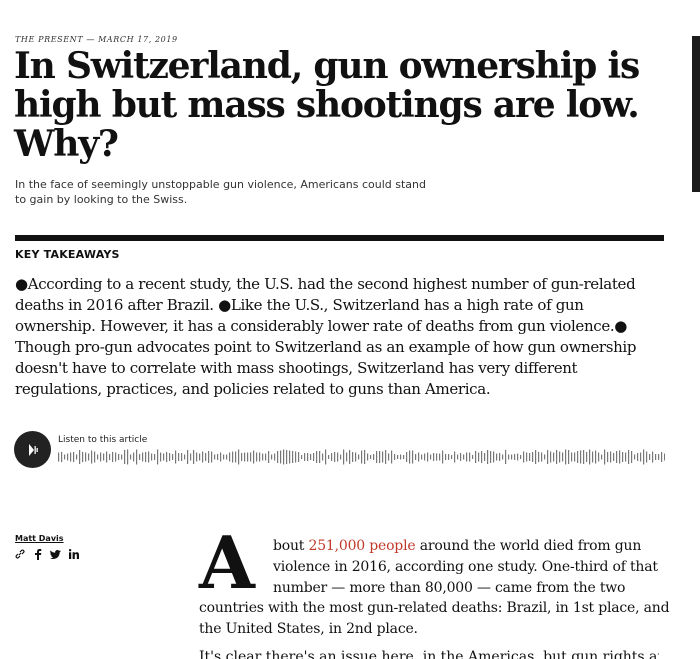 This screenshot has height=659, width=700. Describe the element at coordinates (73, 554) in the screenshot. I see `linkedin-icon` at that location.